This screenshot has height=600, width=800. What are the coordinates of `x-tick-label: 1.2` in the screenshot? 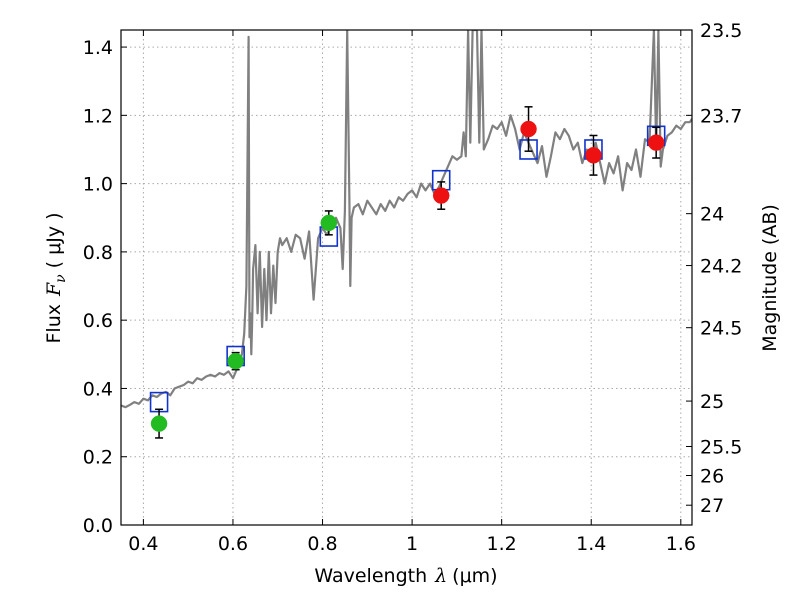 It's located at (502, 544).